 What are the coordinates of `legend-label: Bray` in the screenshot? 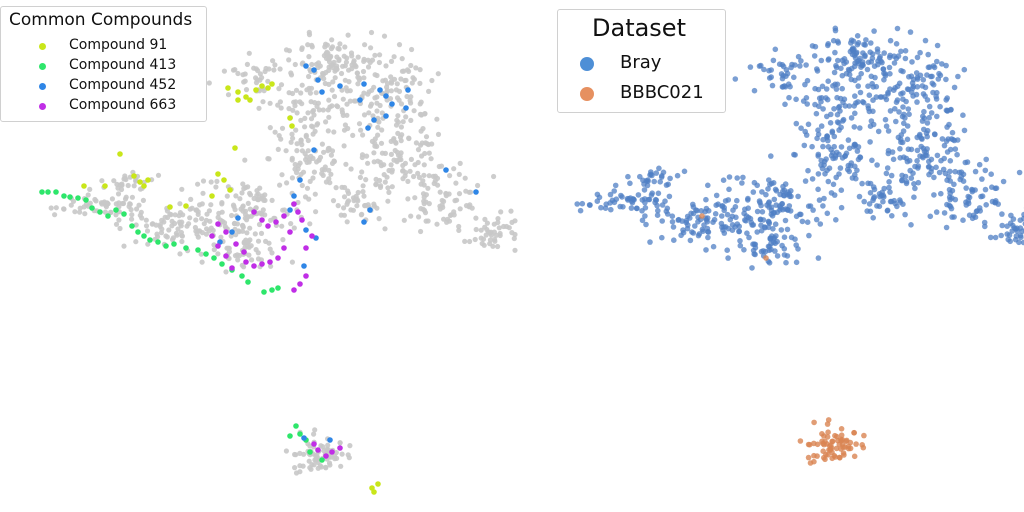 It's located at (641, 62).